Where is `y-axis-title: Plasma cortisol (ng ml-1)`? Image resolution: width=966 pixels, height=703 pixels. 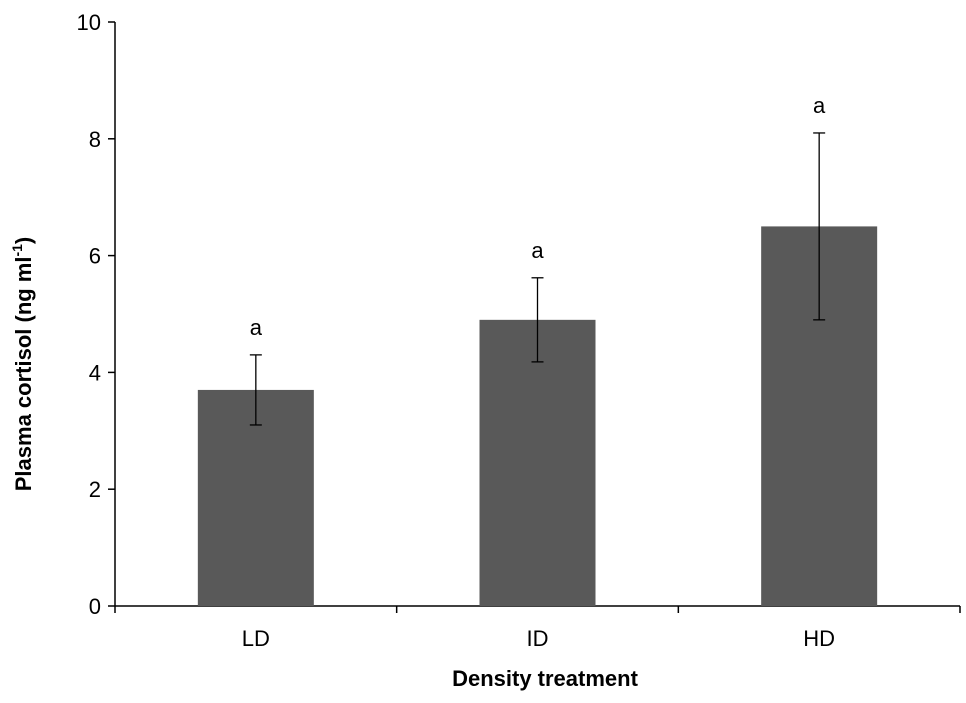
y-axis-title: Plasma cortisol (ng ml-1) is located at coordinates (22, 364).